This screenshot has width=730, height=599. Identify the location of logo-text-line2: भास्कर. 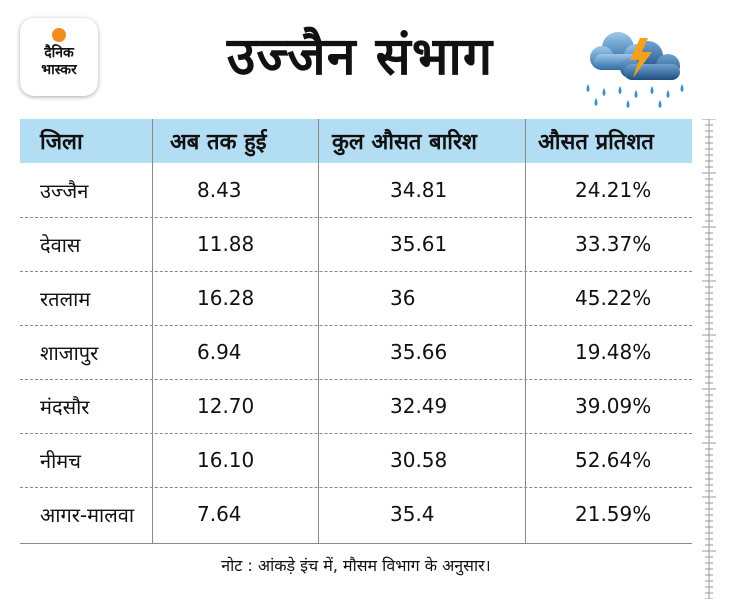
(59, 70).